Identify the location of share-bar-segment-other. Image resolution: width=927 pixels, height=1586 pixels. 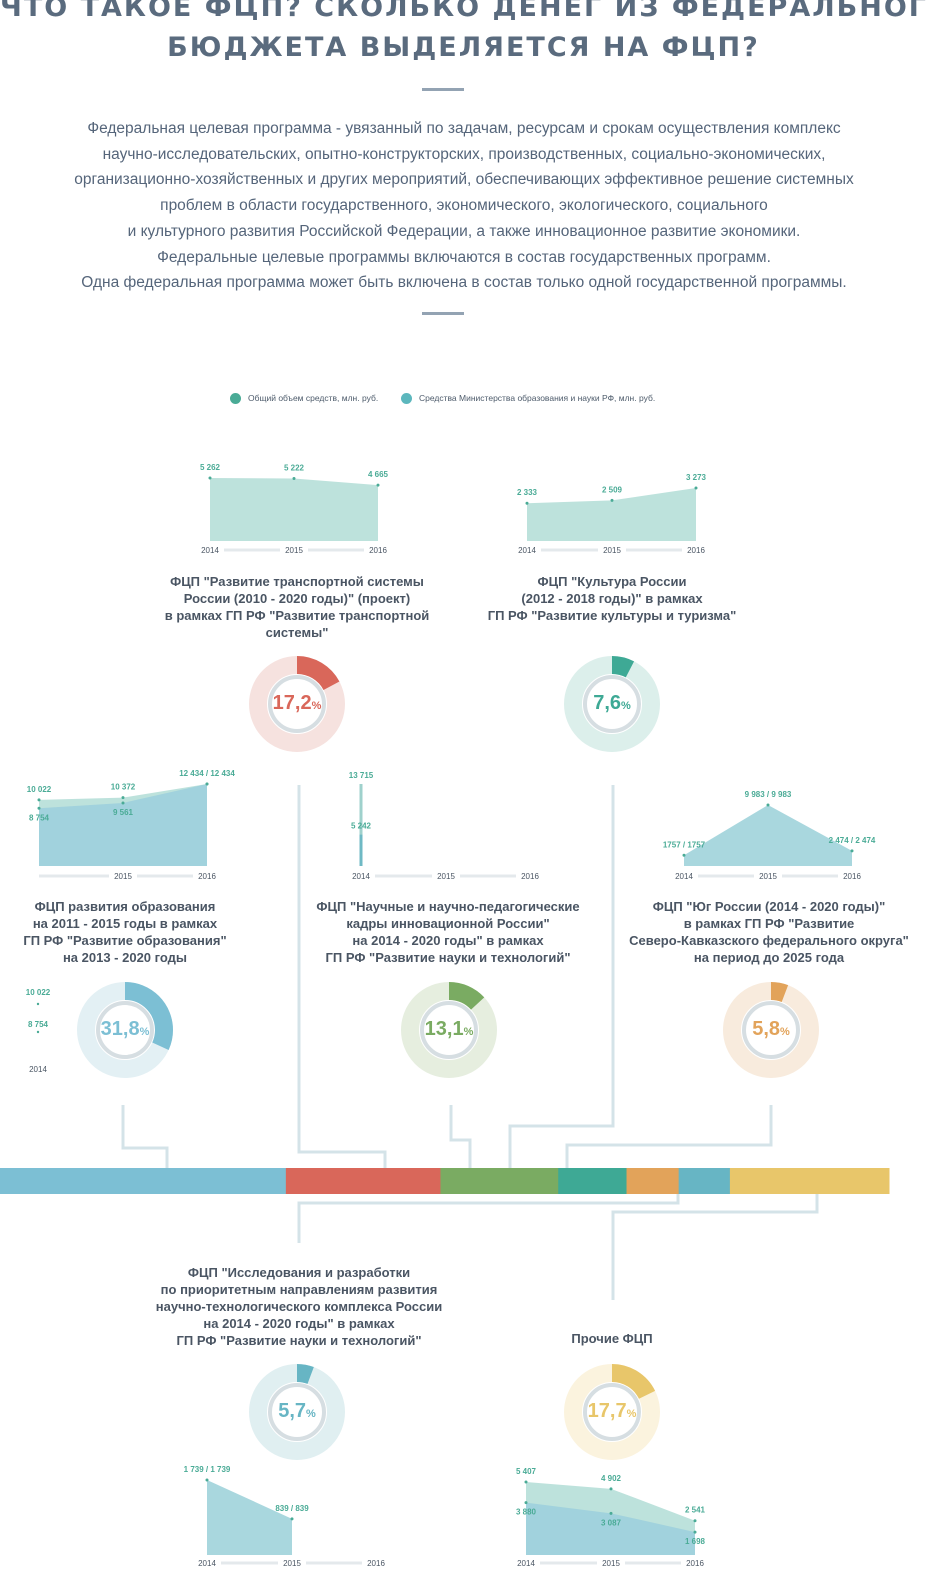
(809, 1181).